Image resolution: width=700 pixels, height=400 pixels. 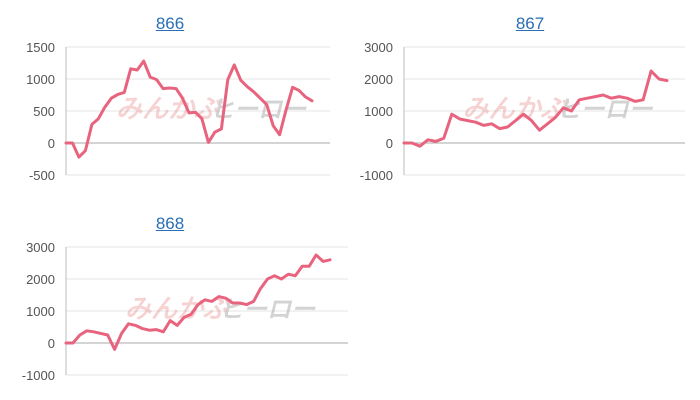 I want to click on y-tick-label: -500, so click(x=42, y=175).